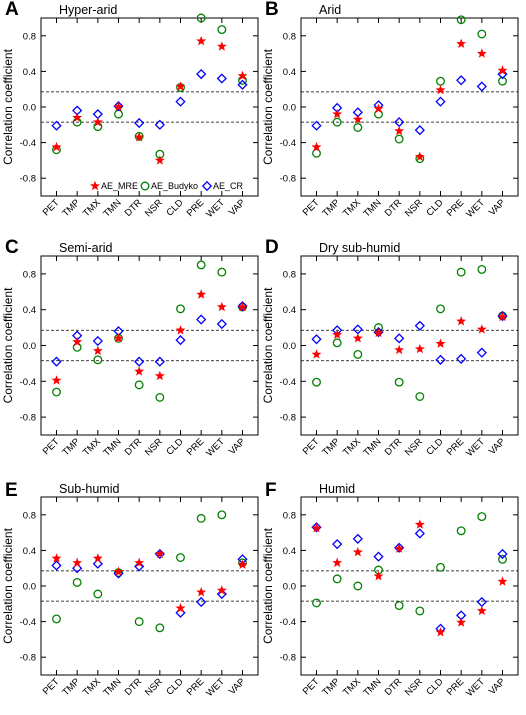 This screenshot has height=715, width=526. Describe the element at coordinates (119, 186) in the screenshot. I see `legend-label: AE_MRE` at that location.